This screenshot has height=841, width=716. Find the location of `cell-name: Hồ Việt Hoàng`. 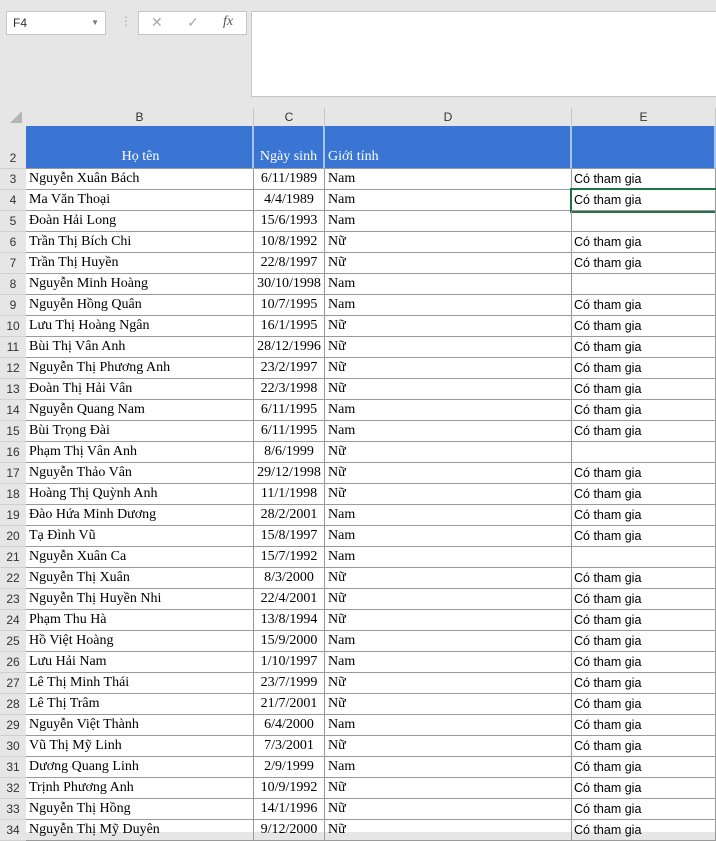

cell-name: Hồ Việt Hoàng is located at coordinates (140, 641).